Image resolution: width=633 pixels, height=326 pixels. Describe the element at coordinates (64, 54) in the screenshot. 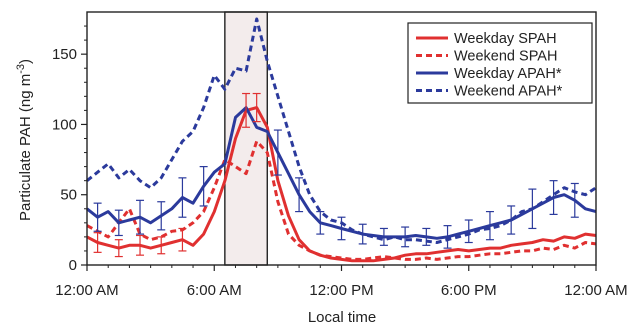

I see `y-tick-label: 150` at that location.